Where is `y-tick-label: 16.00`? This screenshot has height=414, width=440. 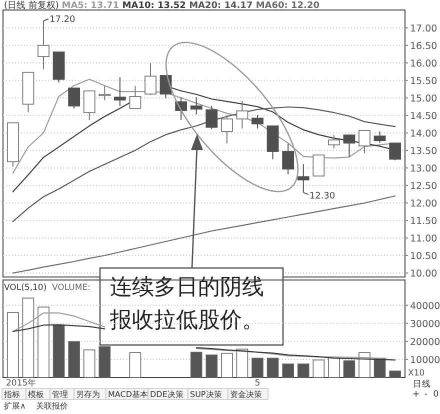 y-tick-label: 16.00 is located at coordinates (424, 64).